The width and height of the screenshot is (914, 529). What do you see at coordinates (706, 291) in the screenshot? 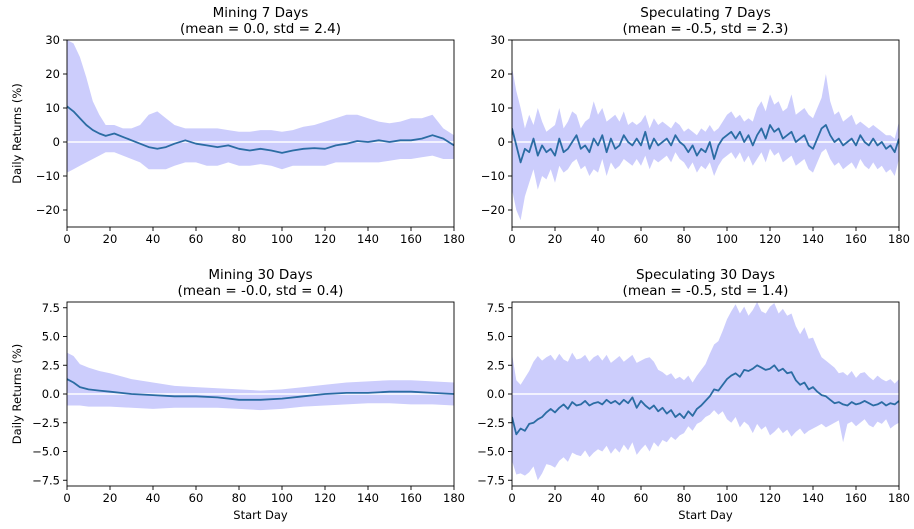
I see `chart-subtitle: (mean = -0.5, std = 1.4)` at bounding box center [706, 291].